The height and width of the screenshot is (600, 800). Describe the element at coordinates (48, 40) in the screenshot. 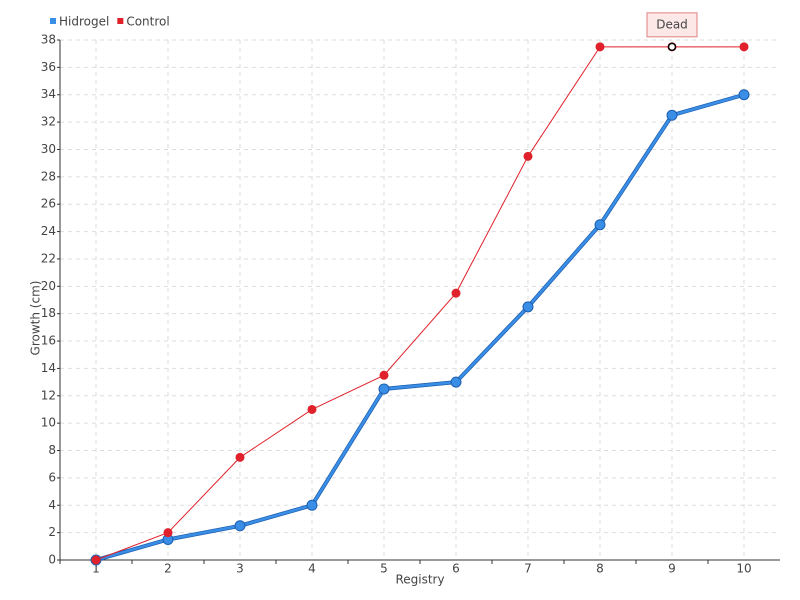

I see `y-tick-label: 38` at that location.